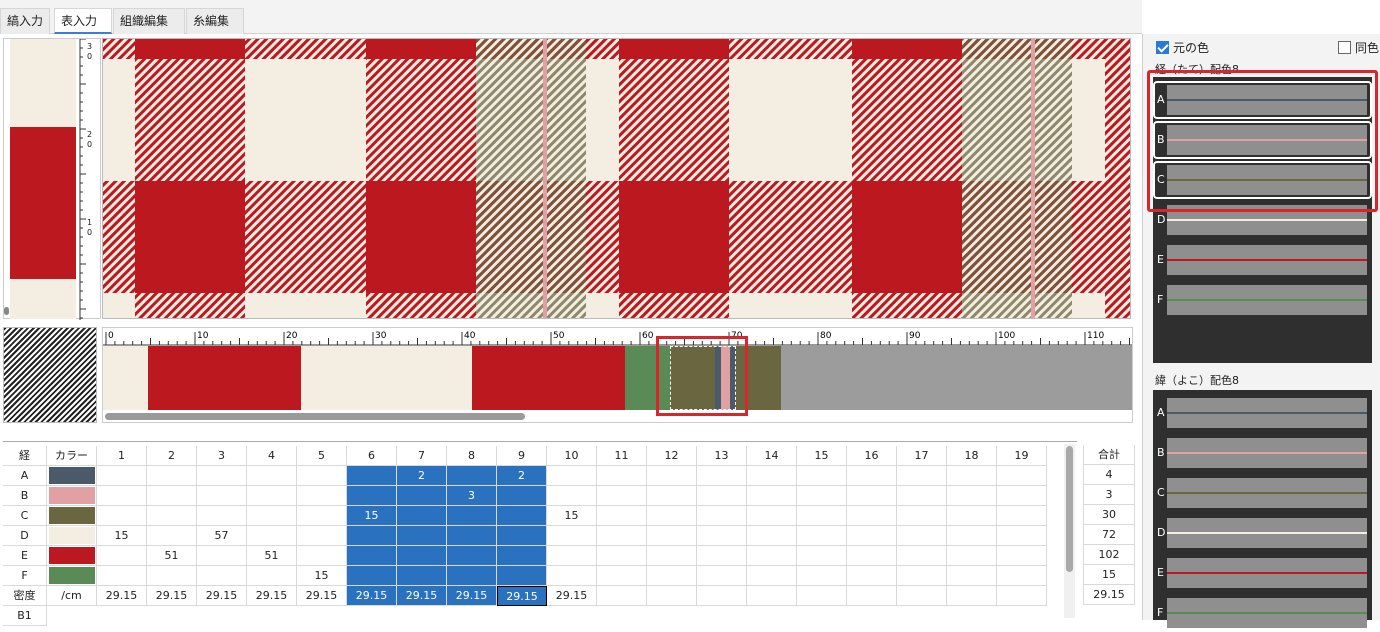  I want to click on tab-table-input: 表入力, so click(83, 21).